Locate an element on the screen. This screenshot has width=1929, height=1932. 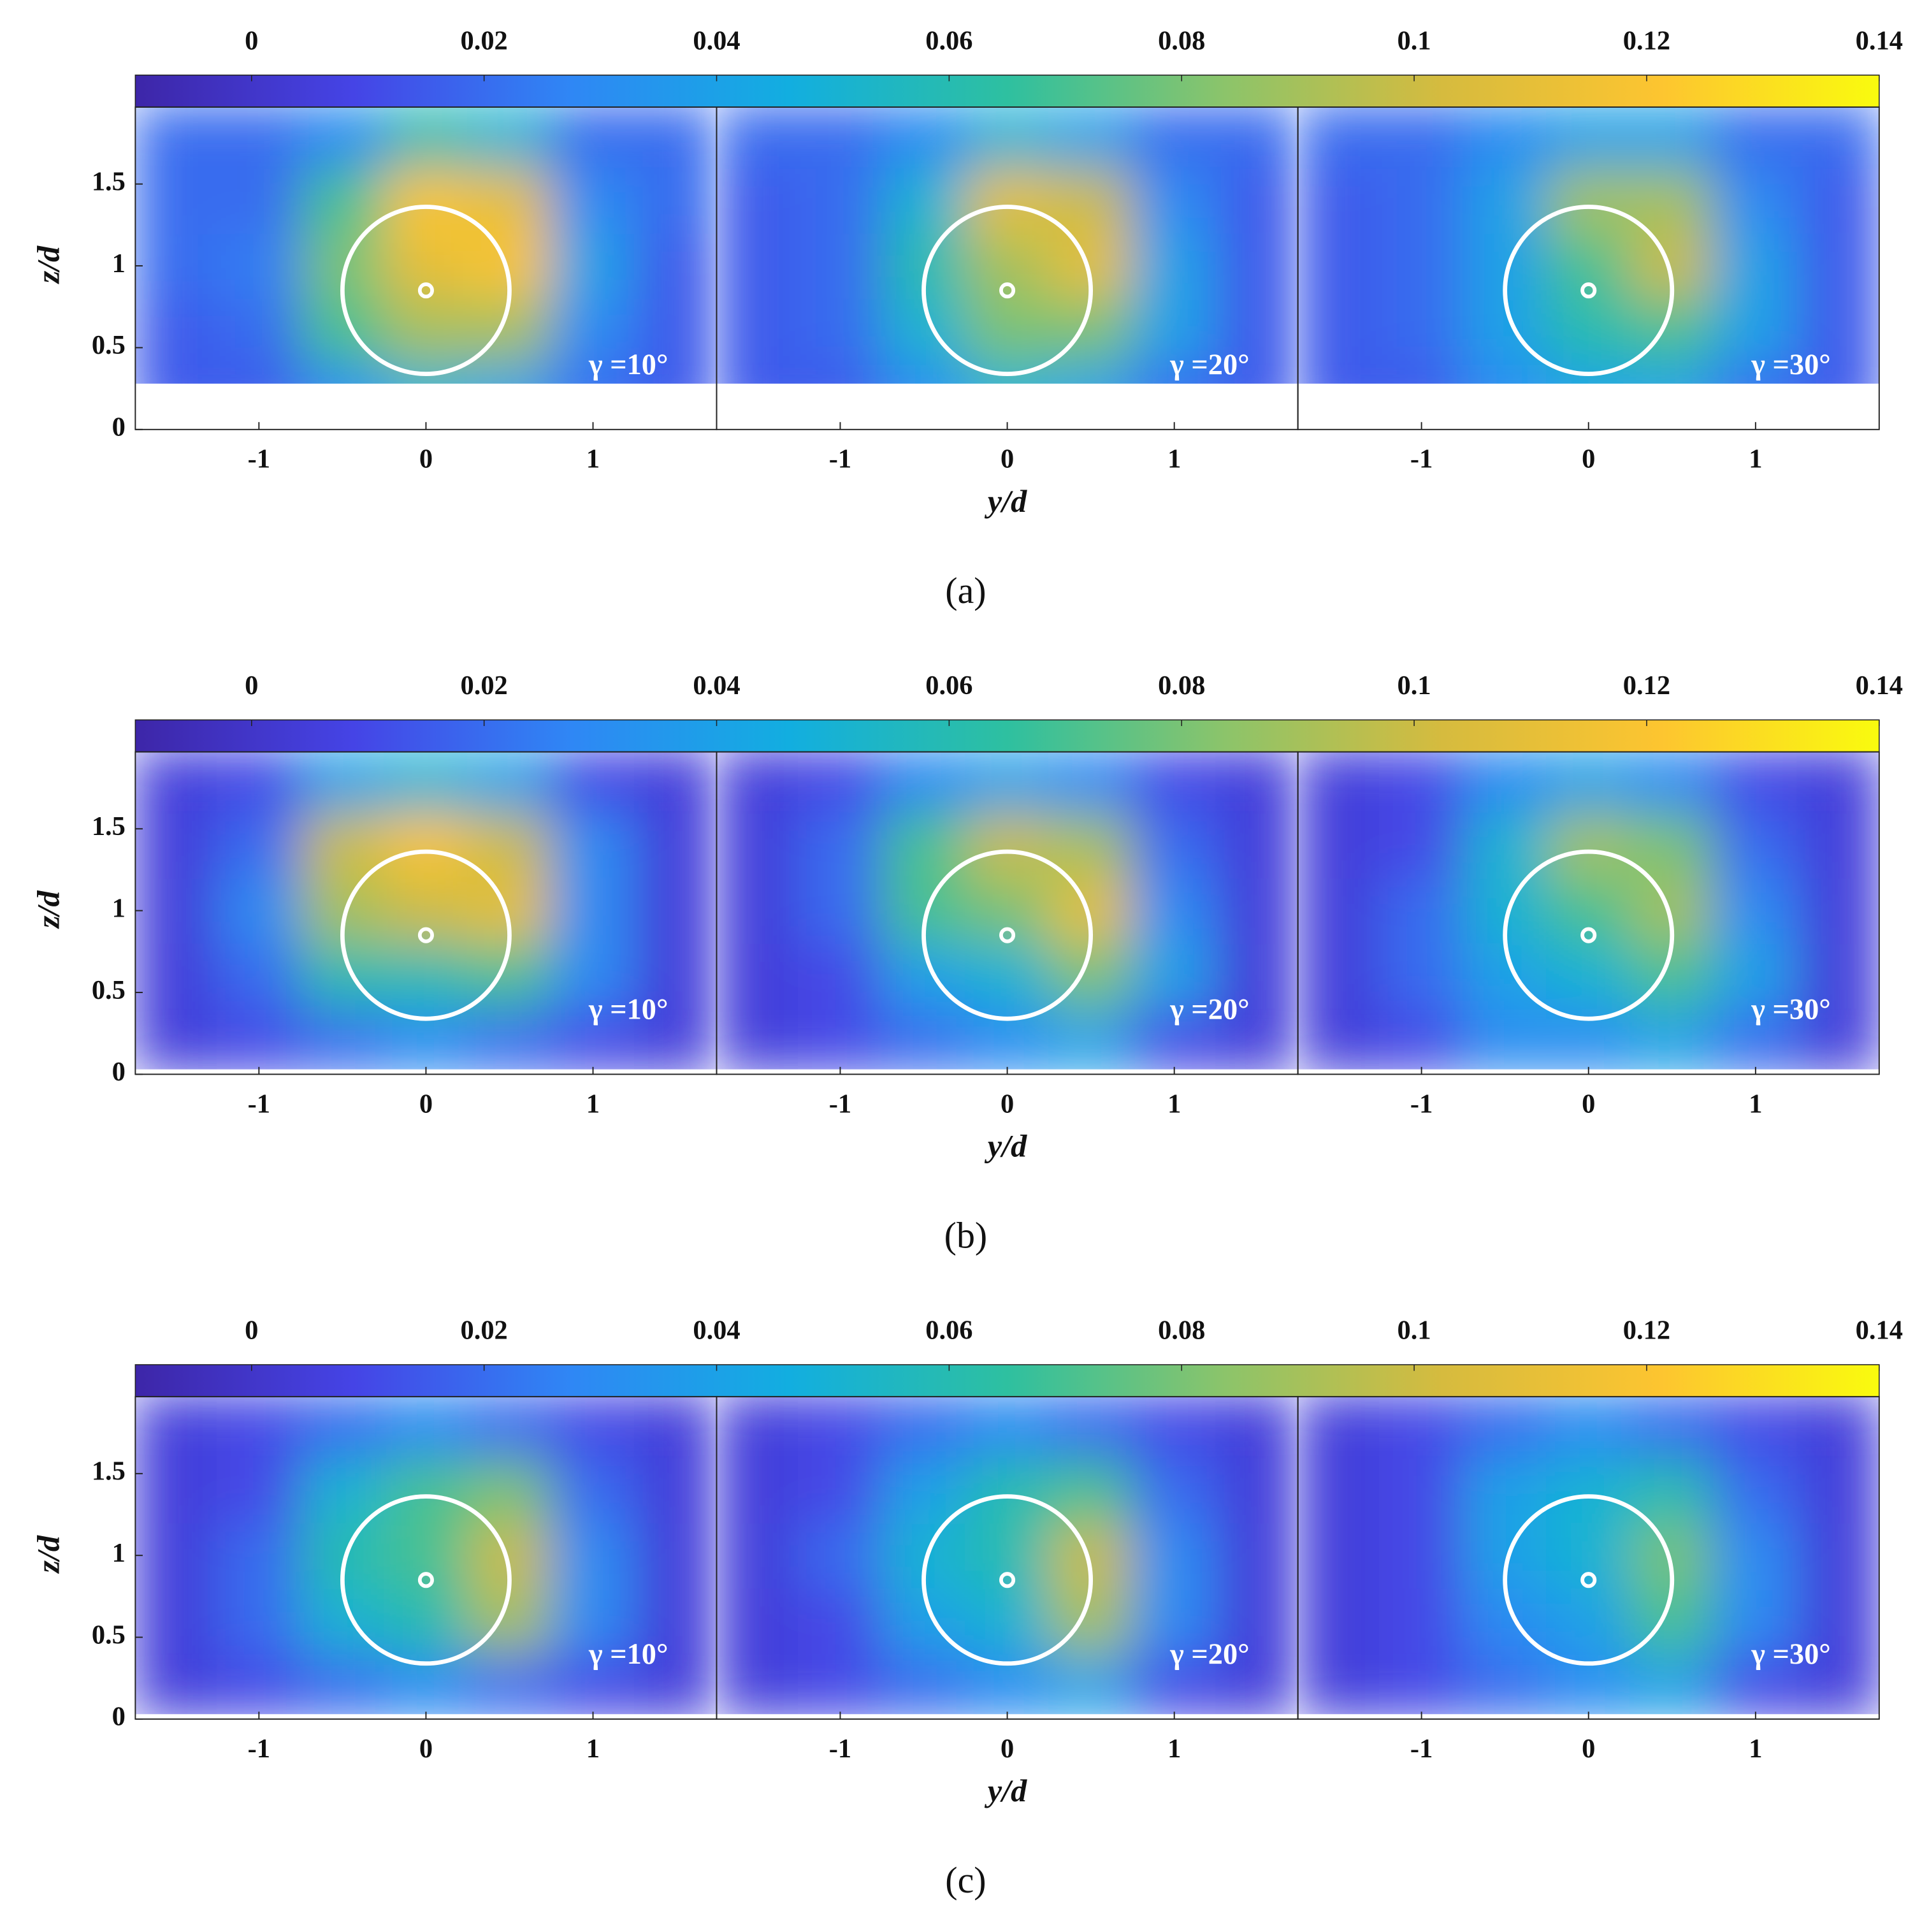
vortex-circle is located at coordinates (1007, 935).